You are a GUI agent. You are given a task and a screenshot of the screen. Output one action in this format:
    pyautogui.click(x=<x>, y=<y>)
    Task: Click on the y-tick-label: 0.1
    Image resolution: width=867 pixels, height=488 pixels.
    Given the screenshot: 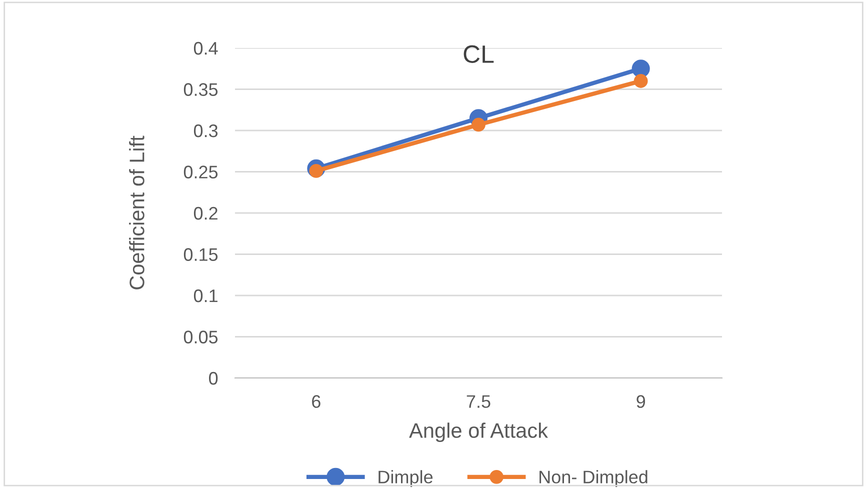 What is the action you would take?
    pyautogui.click(x=206, y=295)
    